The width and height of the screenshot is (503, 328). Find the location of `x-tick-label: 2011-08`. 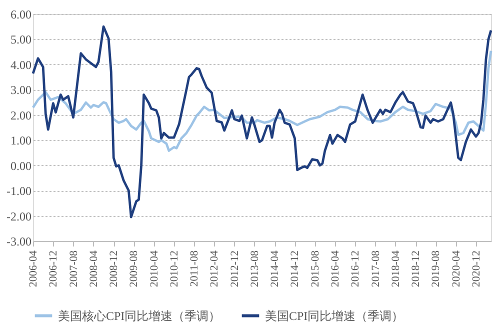

x-tick-label: 2011-08 is located at coordinates (194, 268).